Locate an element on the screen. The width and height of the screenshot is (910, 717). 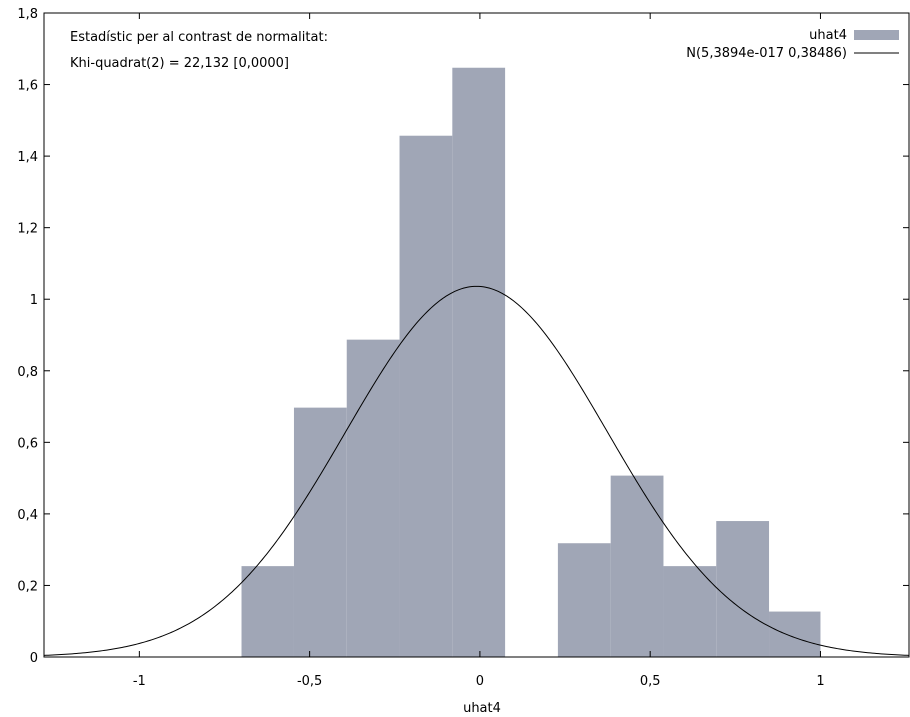
x-tick-label: 0,5 is located at coordinates (650, 681).